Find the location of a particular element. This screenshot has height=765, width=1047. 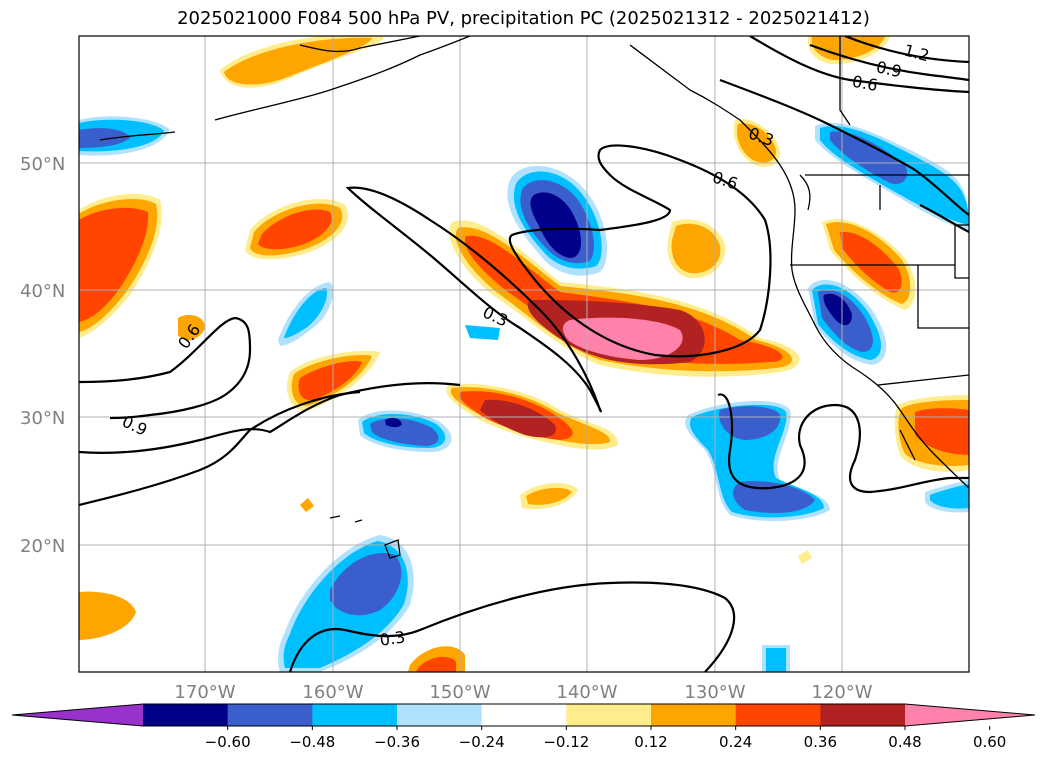

positive-anomaly-speck-c is located at coordinates (191, 328).